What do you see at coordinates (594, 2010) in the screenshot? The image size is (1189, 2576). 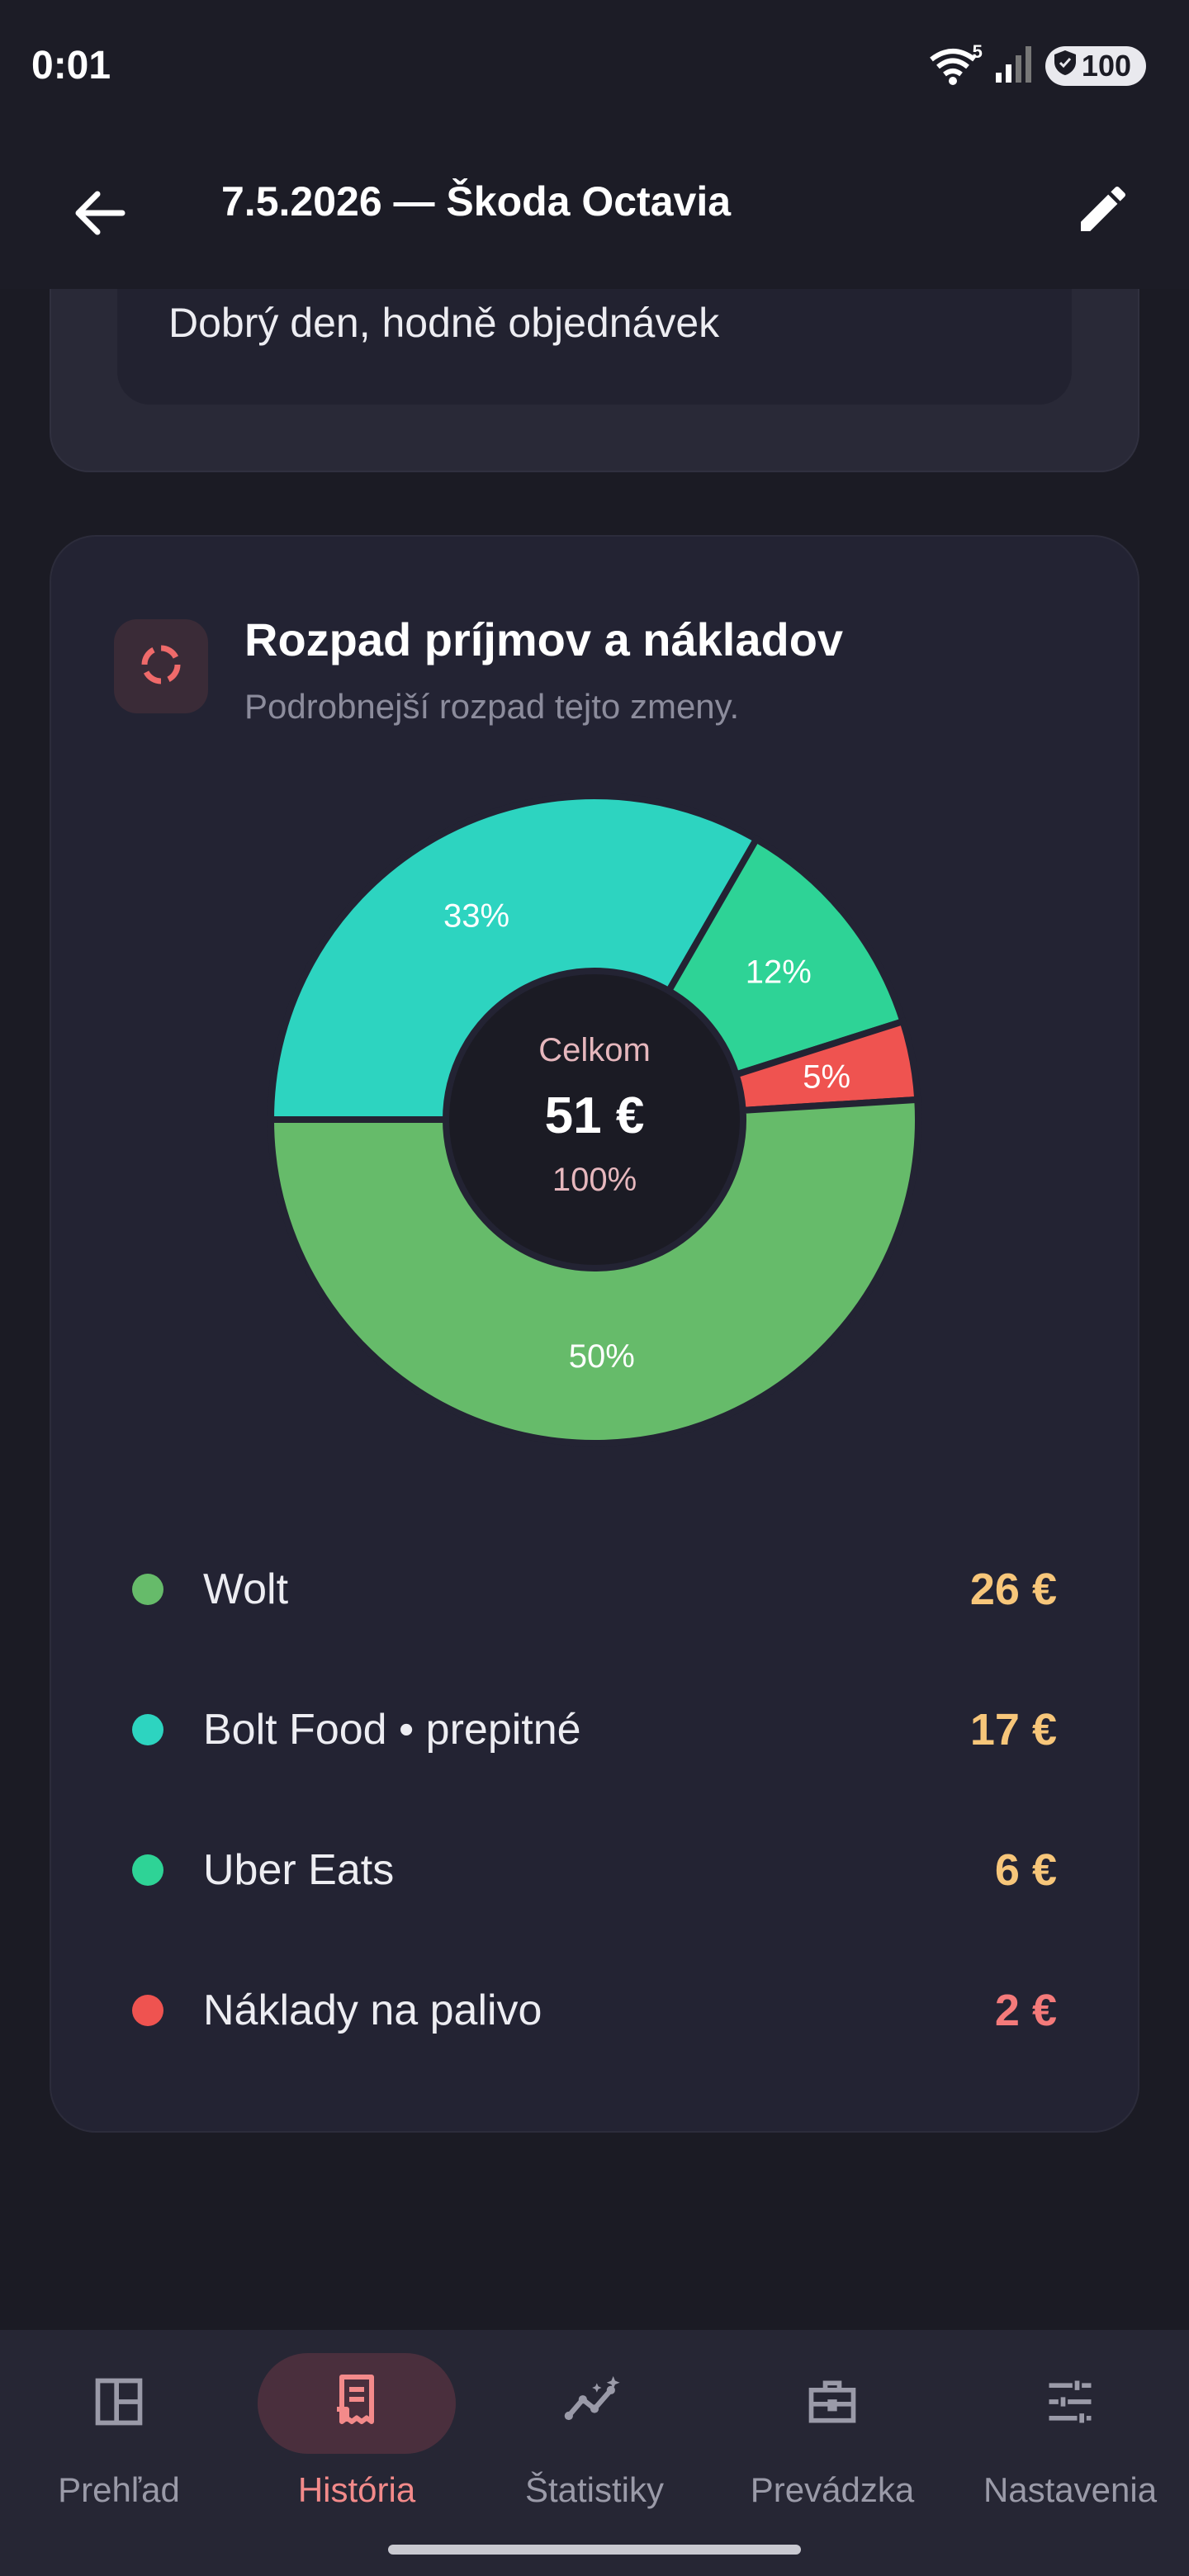 I see `legend-item: Náklady na palivo 2 €` at bounding box center [594, 2010].